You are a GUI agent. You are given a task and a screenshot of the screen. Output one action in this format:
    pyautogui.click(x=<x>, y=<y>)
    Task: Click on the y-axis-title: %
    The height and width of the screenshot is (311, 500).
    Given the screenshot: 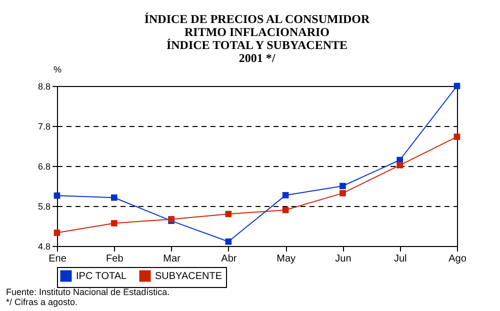 What is the action you would take?
    pyautogui.click(x=57, y=69)
    